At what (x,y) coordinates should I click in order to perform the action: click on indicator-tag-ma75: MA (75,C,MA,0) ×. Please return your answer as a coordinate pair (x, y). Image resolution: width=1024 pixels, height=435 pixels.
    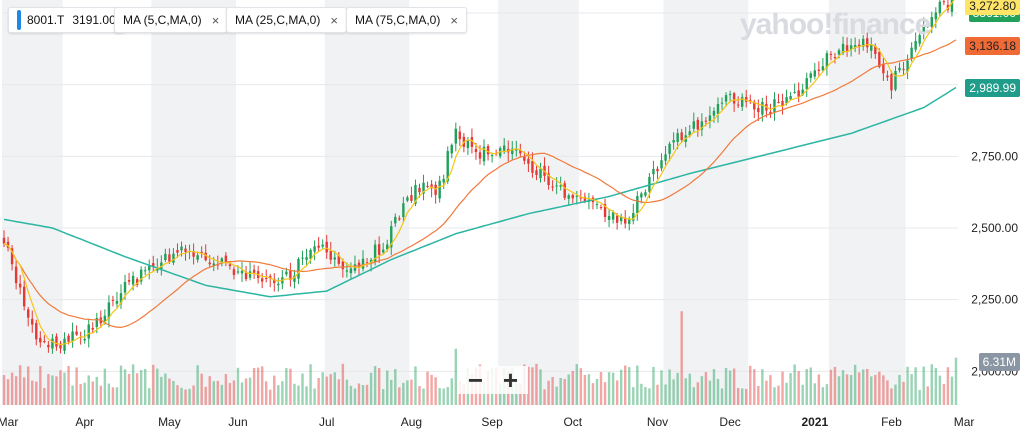
    Looking at the image, I should click on (406, 20).